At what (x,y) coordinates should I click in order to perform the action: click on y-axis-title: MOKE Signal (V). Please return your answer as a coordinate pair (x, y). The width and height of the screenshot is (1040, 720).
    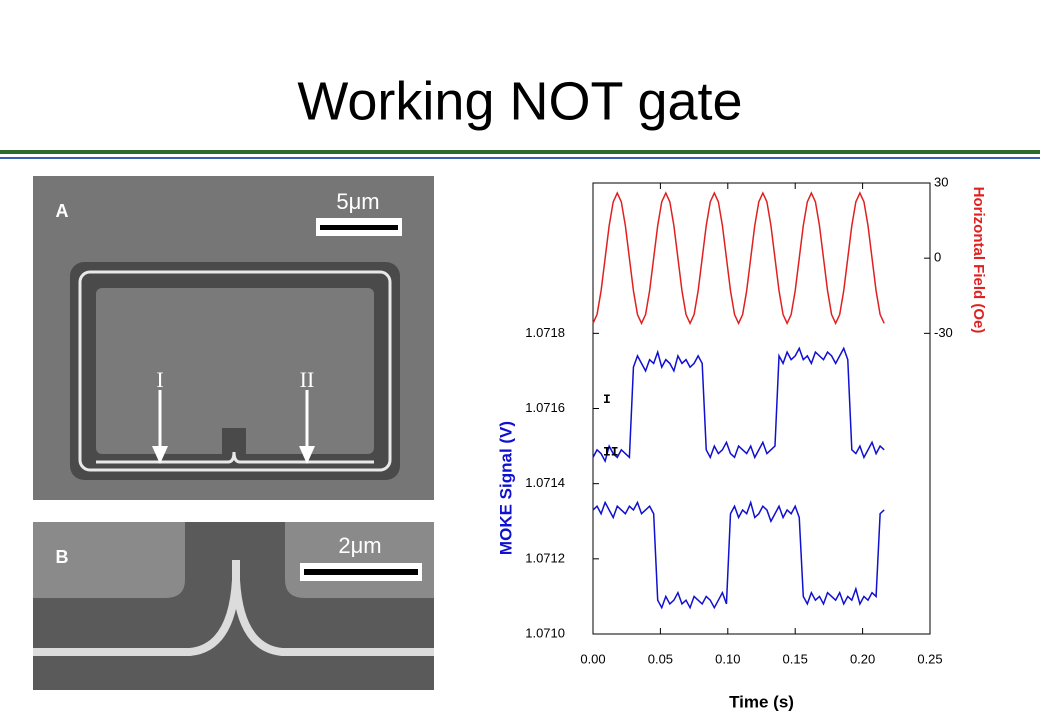
    Looking at the image, I should click on (505, 488).